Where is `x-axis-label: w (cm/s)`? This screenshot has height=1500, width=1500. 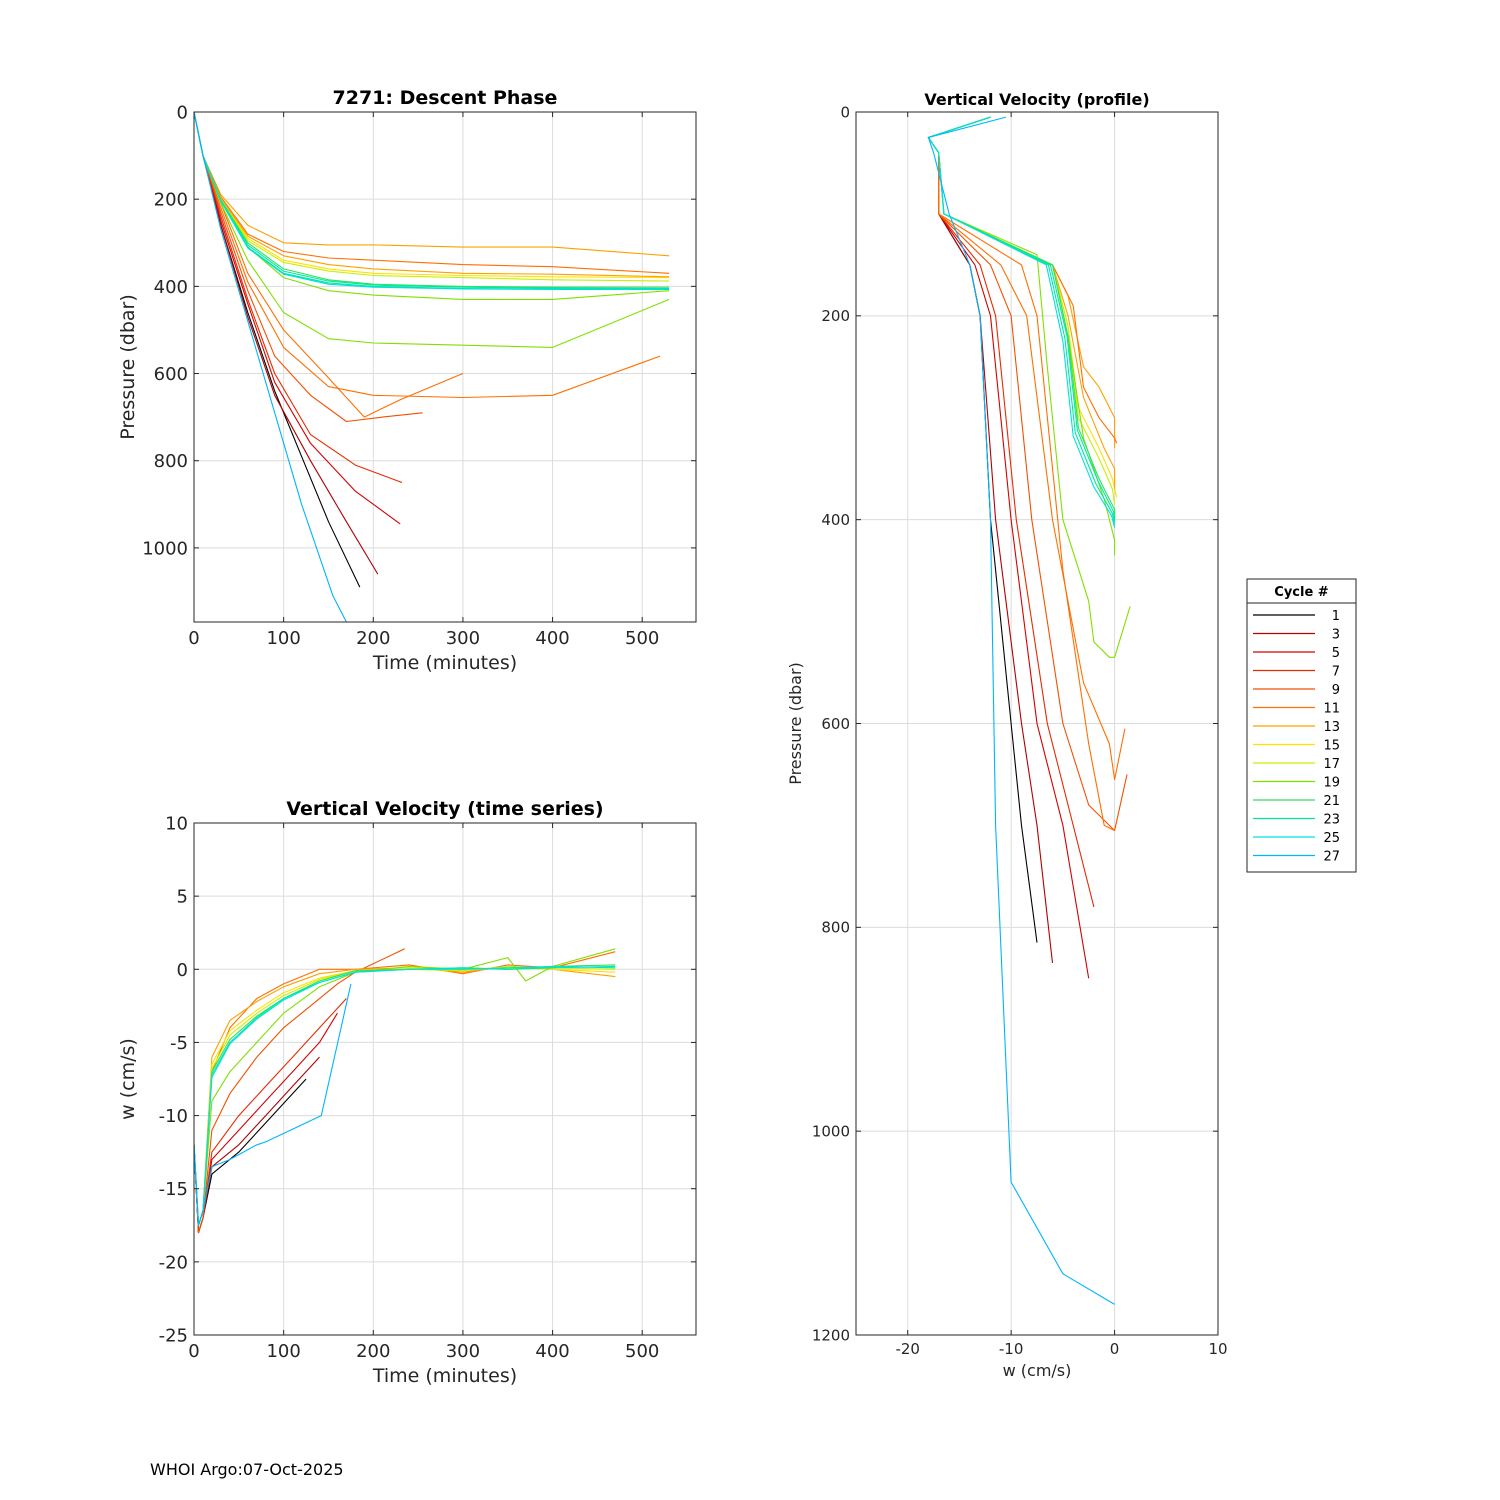 x-axis-label: w (cm/s) is located at coordinates (1037, 1370).